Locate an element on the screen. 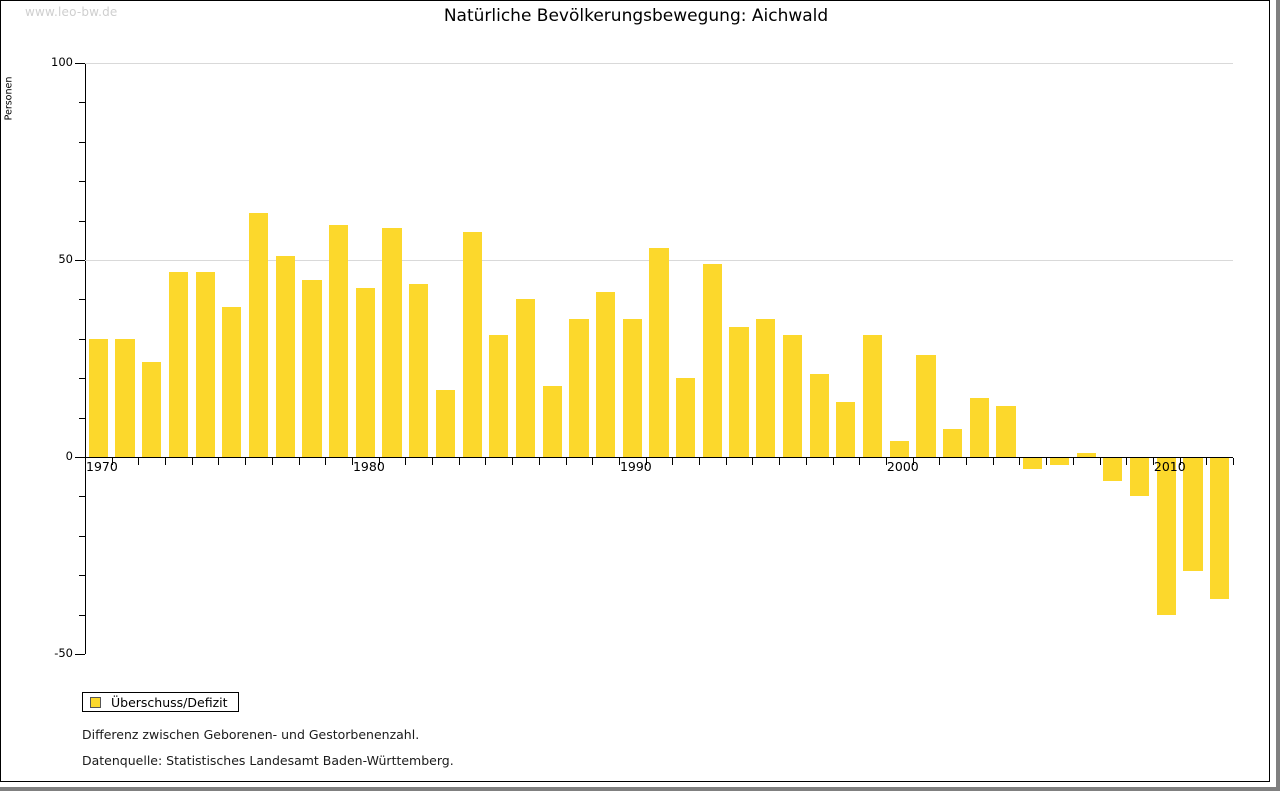 Image resolution: width=1280 pixels, height=791 pixels. bar-1991 is located at coordinates (659, 352).